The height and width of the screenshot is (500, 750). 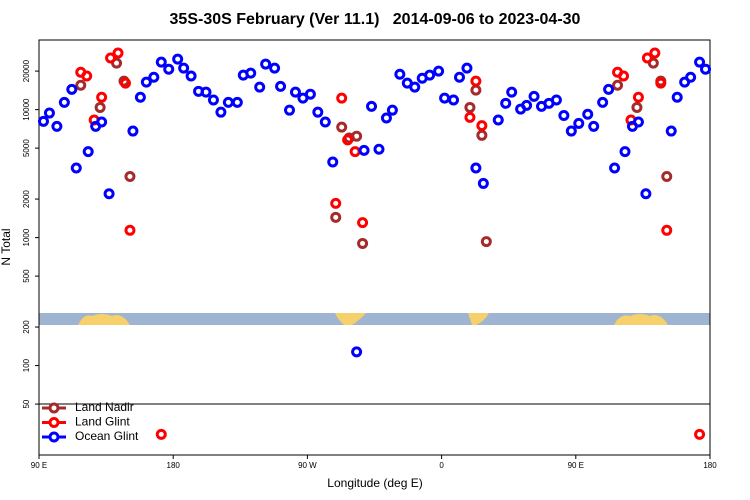 What do you see at coordinates (26, 403) in the screenshot?
I see `y-tick-label: 50` at bounding box center [26, 403].